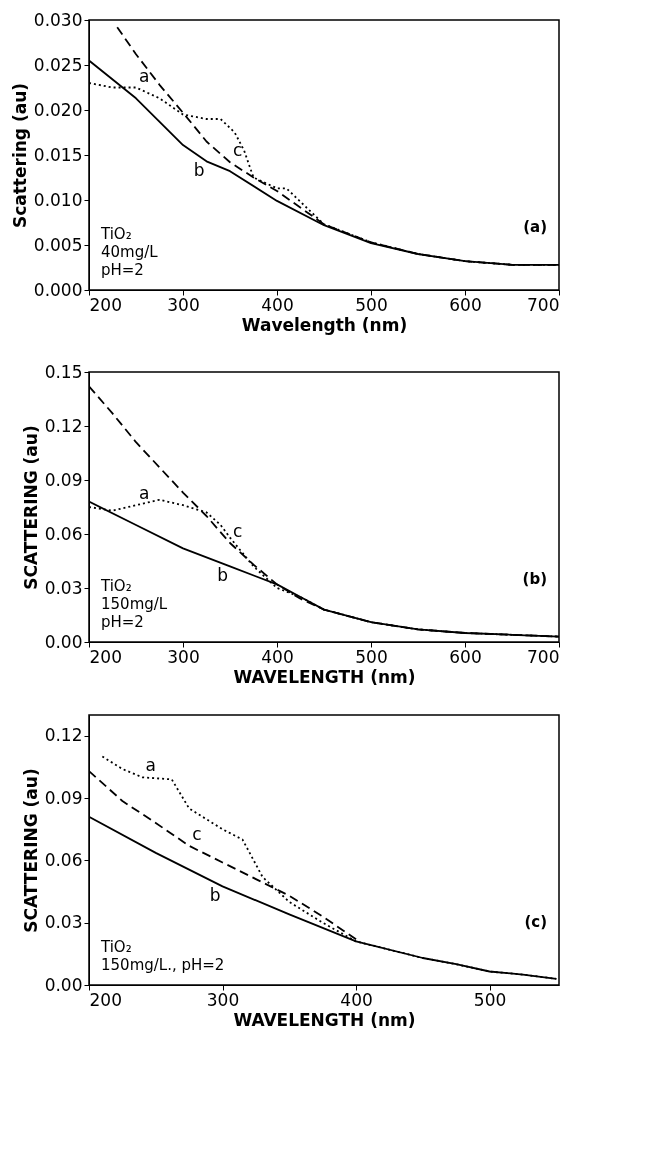 The height and width of the screenshot is (1156, 651). I want to click on annotation: (c), so click(535, 922).